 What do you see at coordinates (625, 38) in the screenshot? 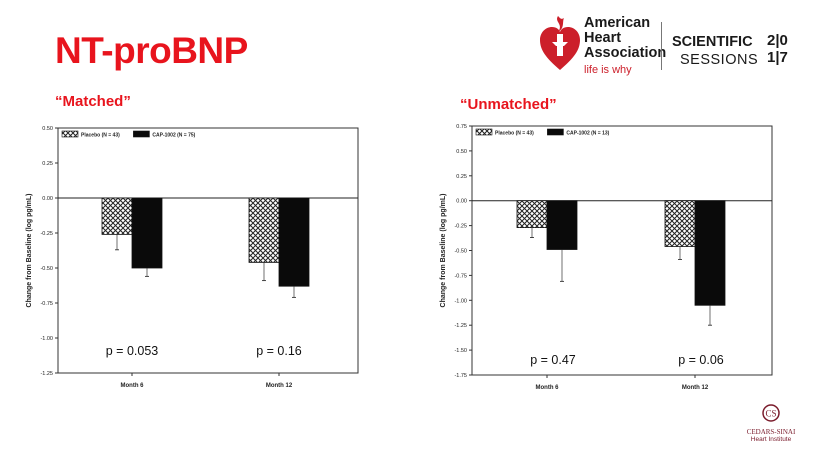
I see `aha-wordmark: American Heart Association` at bounding box center [625, 38].